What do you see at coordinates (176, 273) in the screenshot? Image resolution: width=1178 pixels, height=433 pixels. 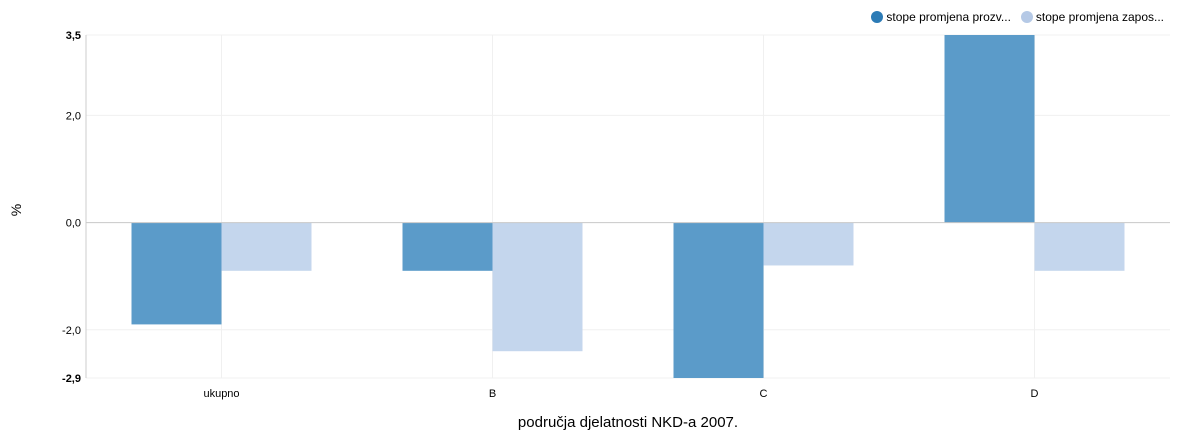 I see `bar-series-1-ukupno` at bounding box center [176, 273].